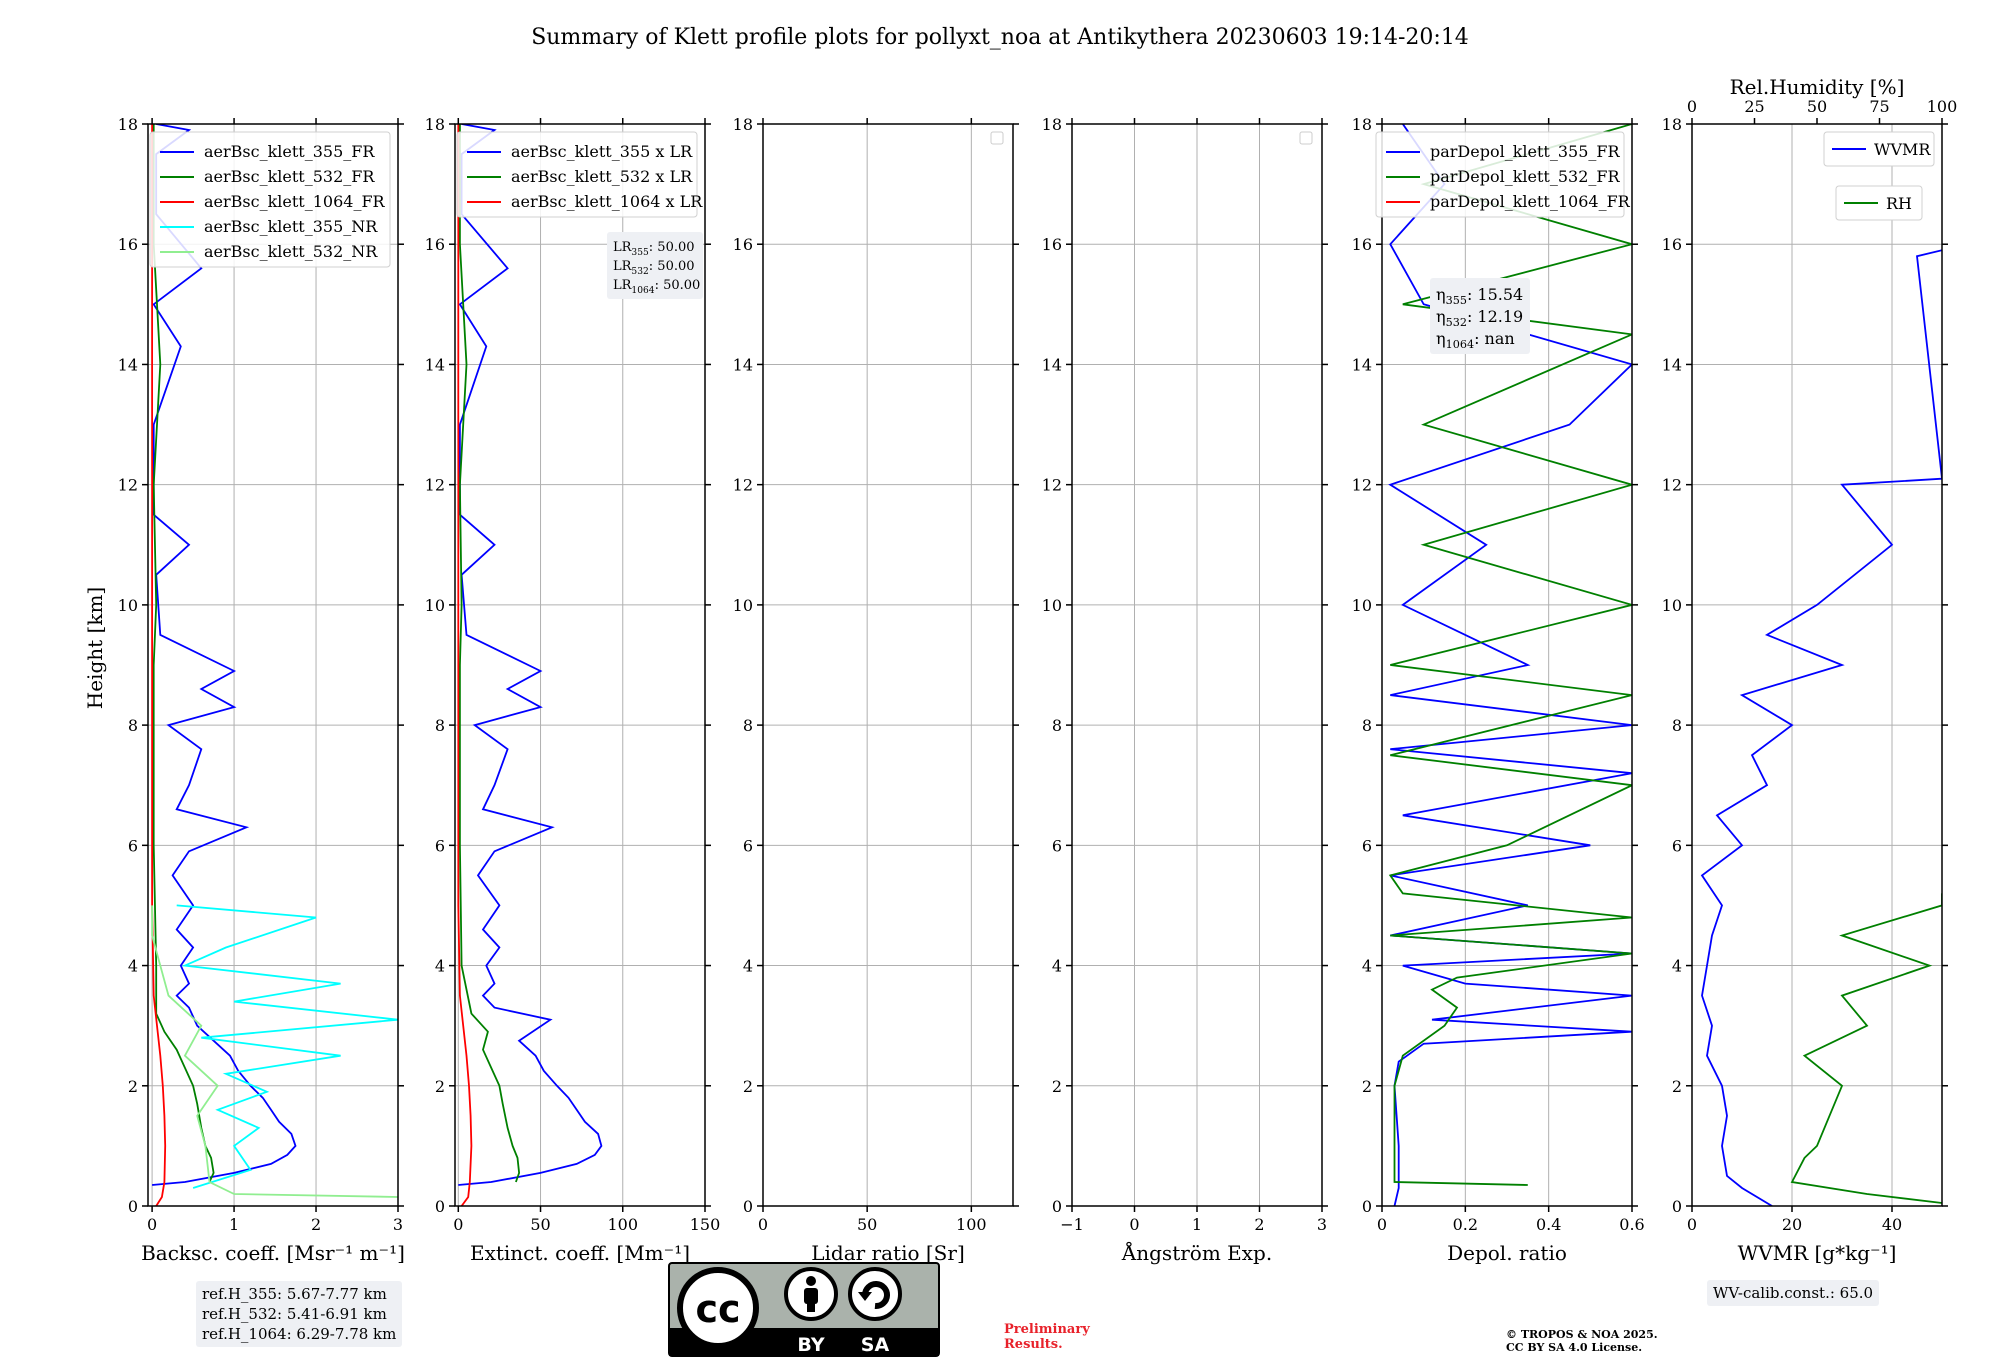 The width and height of the screenshot is (2000, 1360). I want to click on legend-label: parDepol_klett_355_FR, so click(1525, 151).